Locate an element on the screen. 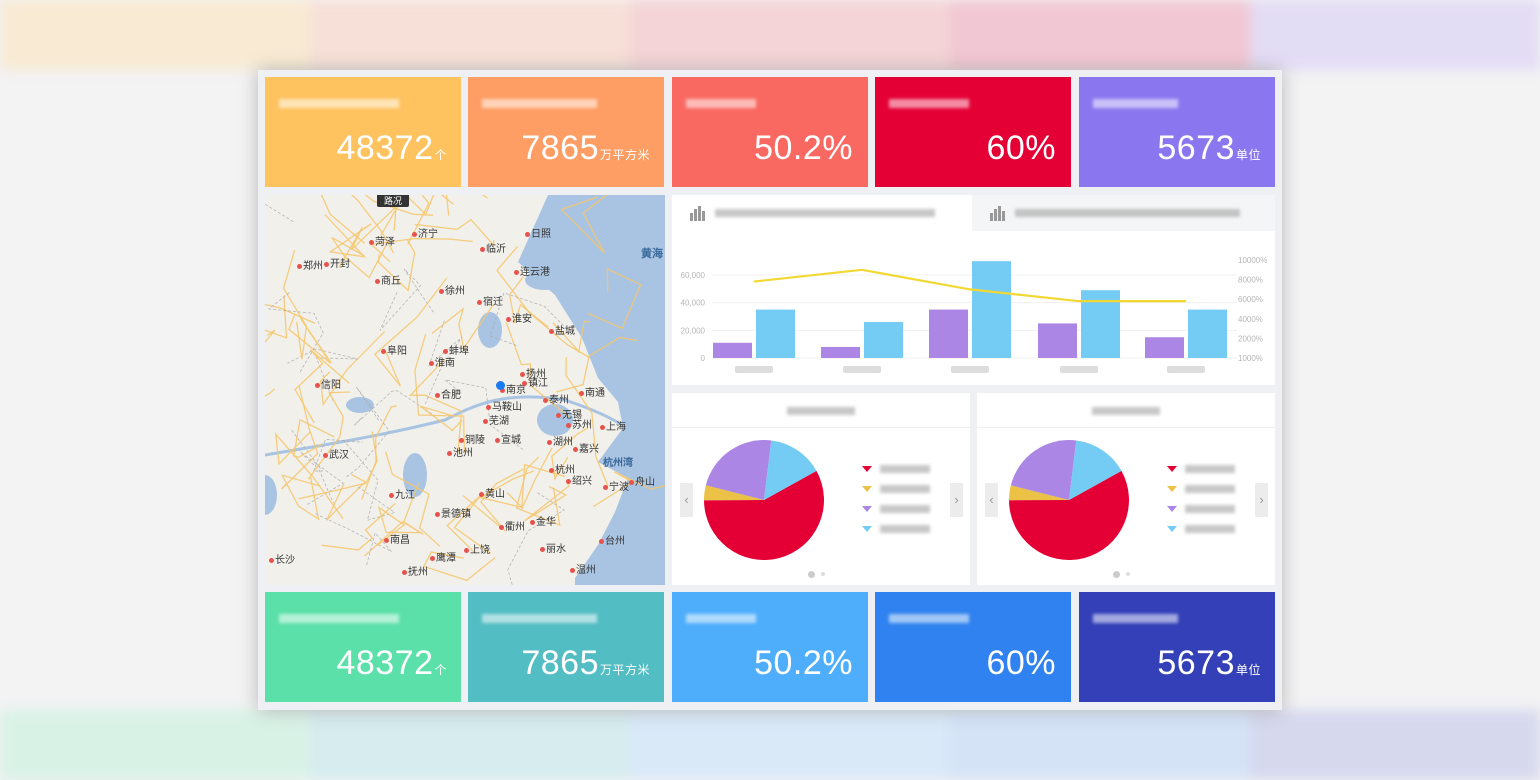  pie-chart-card: ‹ › is located at coordinates (1126, 489).